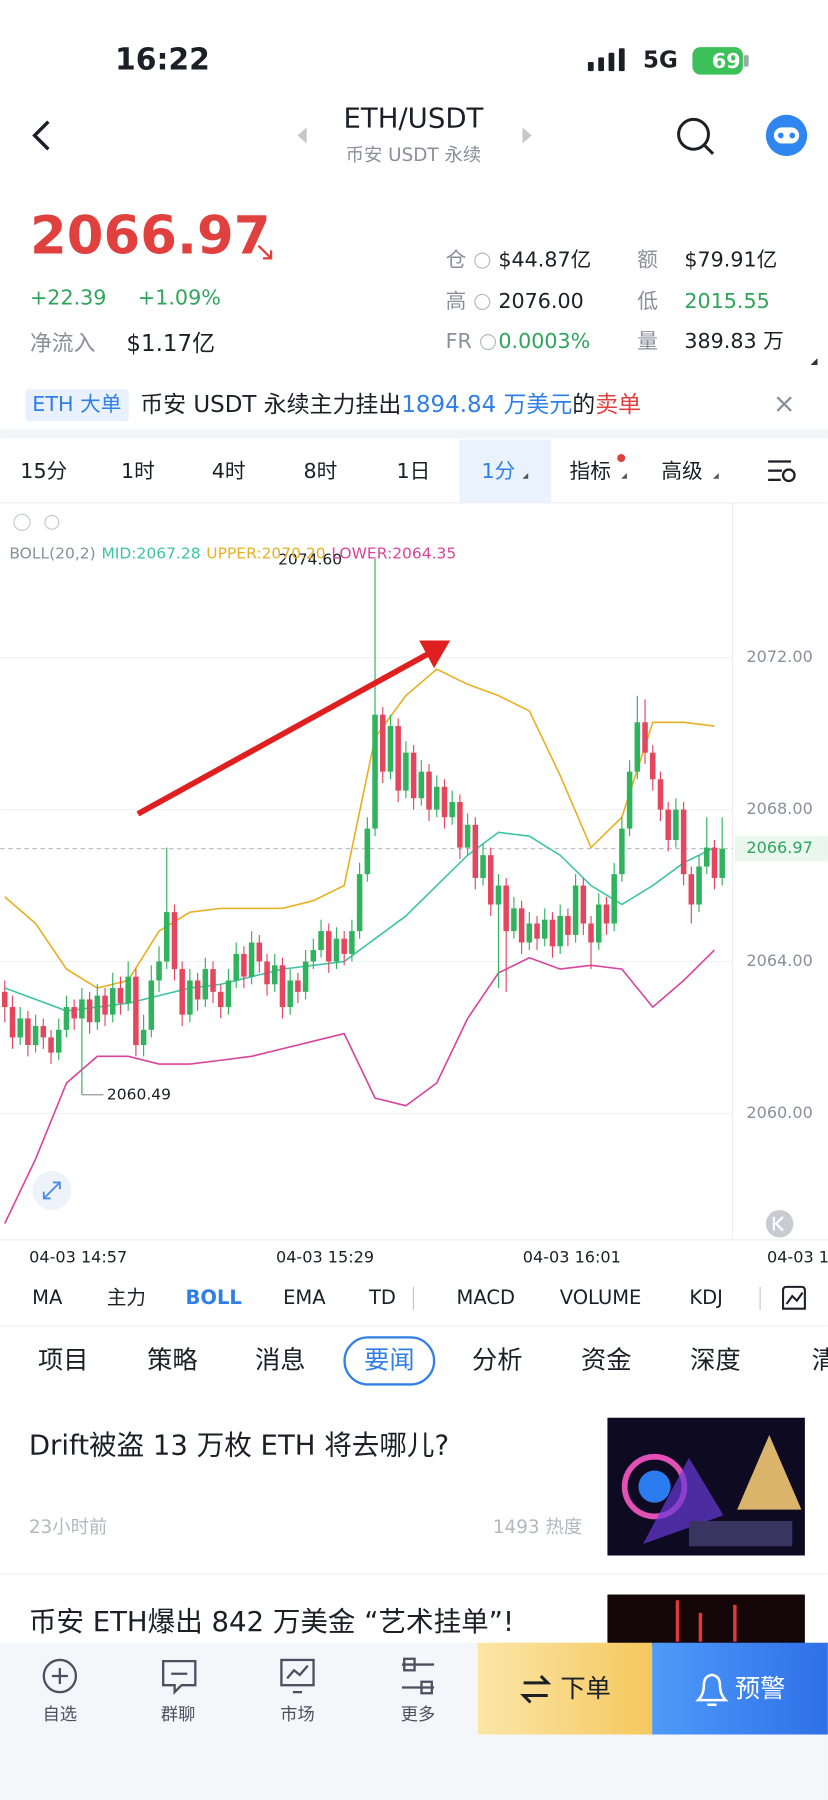 The width and height of the screenshot is (828, 1800). Describe the element at coordinates (321, 471) in the screenshot. I see `timeframe-tab: 8时` at that location.